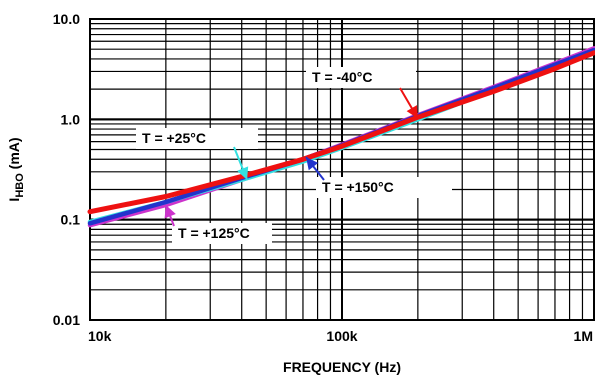 The height and width of the screenshot is (381, 595). Describe the element at coordinates (71, 220) in the screenshot. I see `y-tick-label: 0.1` at that location.